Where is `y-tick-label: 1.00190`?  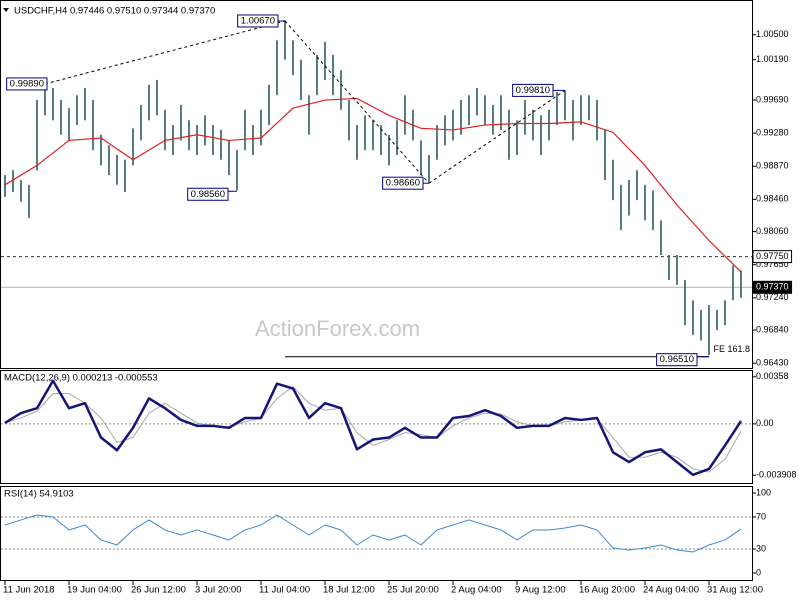
y-tick-label: 1.00190 is located at coordinates (772, 59).